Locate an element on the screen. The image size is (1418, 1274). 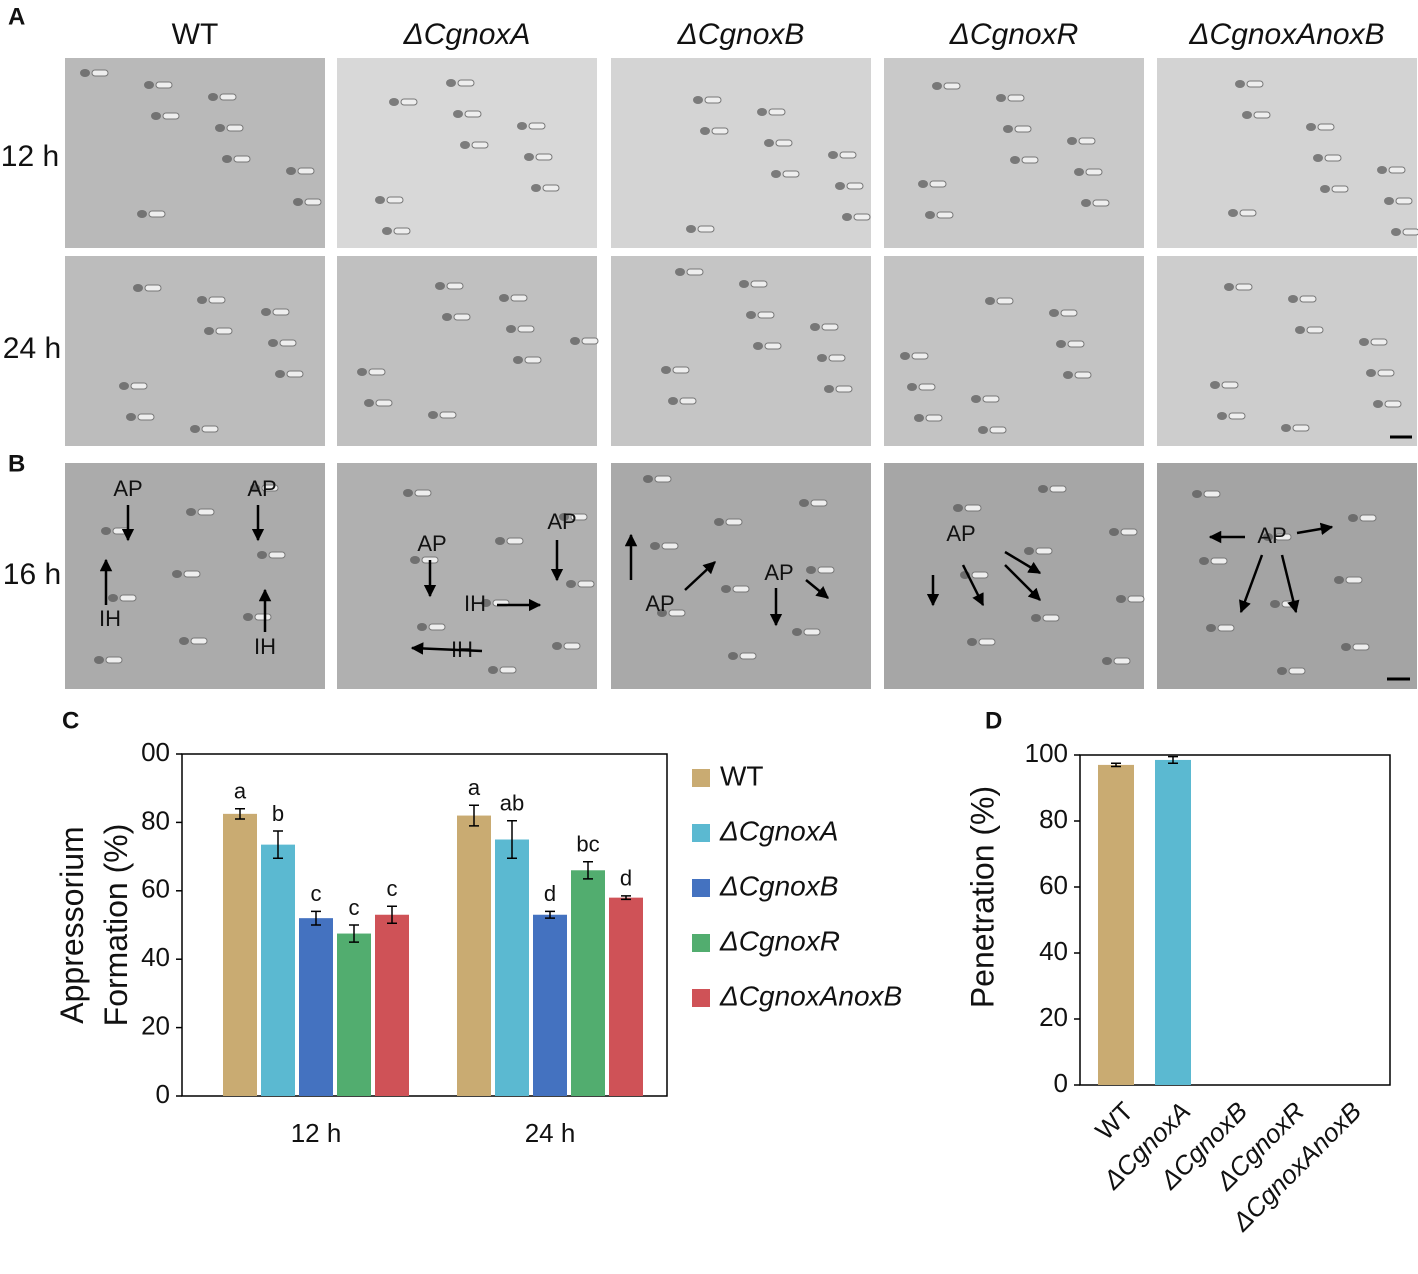
y-tick-label: 20 is located at coordinates (155, 1025).